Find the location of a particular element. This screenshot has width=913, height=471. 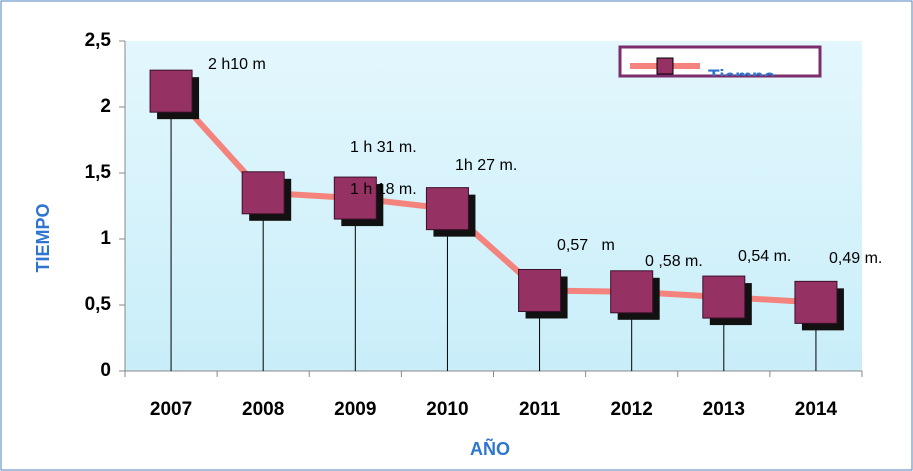

annotation: 1 h 31 m. is located at coordinates (383, 147).